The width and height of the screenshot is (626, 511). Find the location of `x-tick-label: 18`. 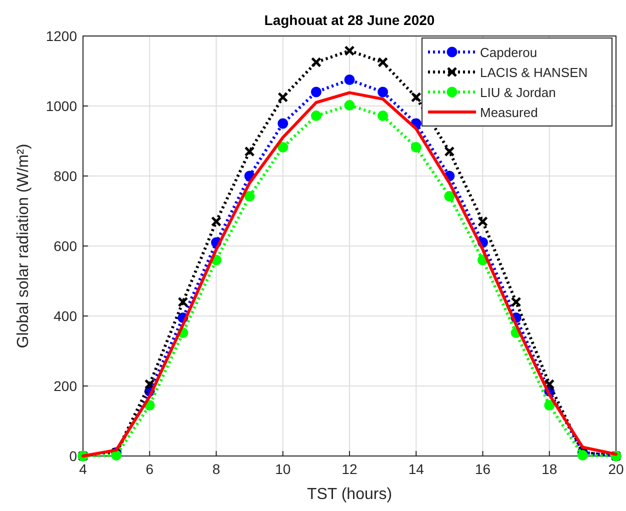

x-tick-label: 18 is located at coordinates (550, 469).